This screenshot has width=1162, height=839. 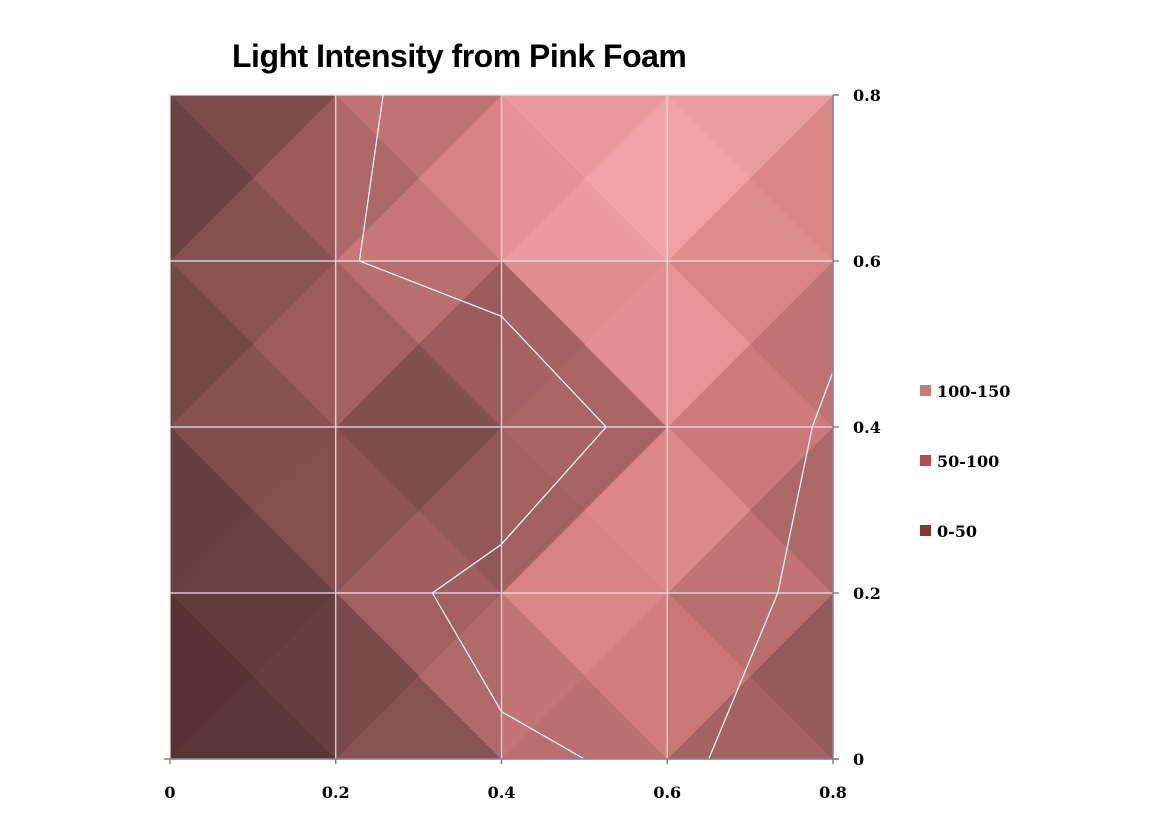 I want to click on x-tick-label: 0.6, so click(x=667, y=792).